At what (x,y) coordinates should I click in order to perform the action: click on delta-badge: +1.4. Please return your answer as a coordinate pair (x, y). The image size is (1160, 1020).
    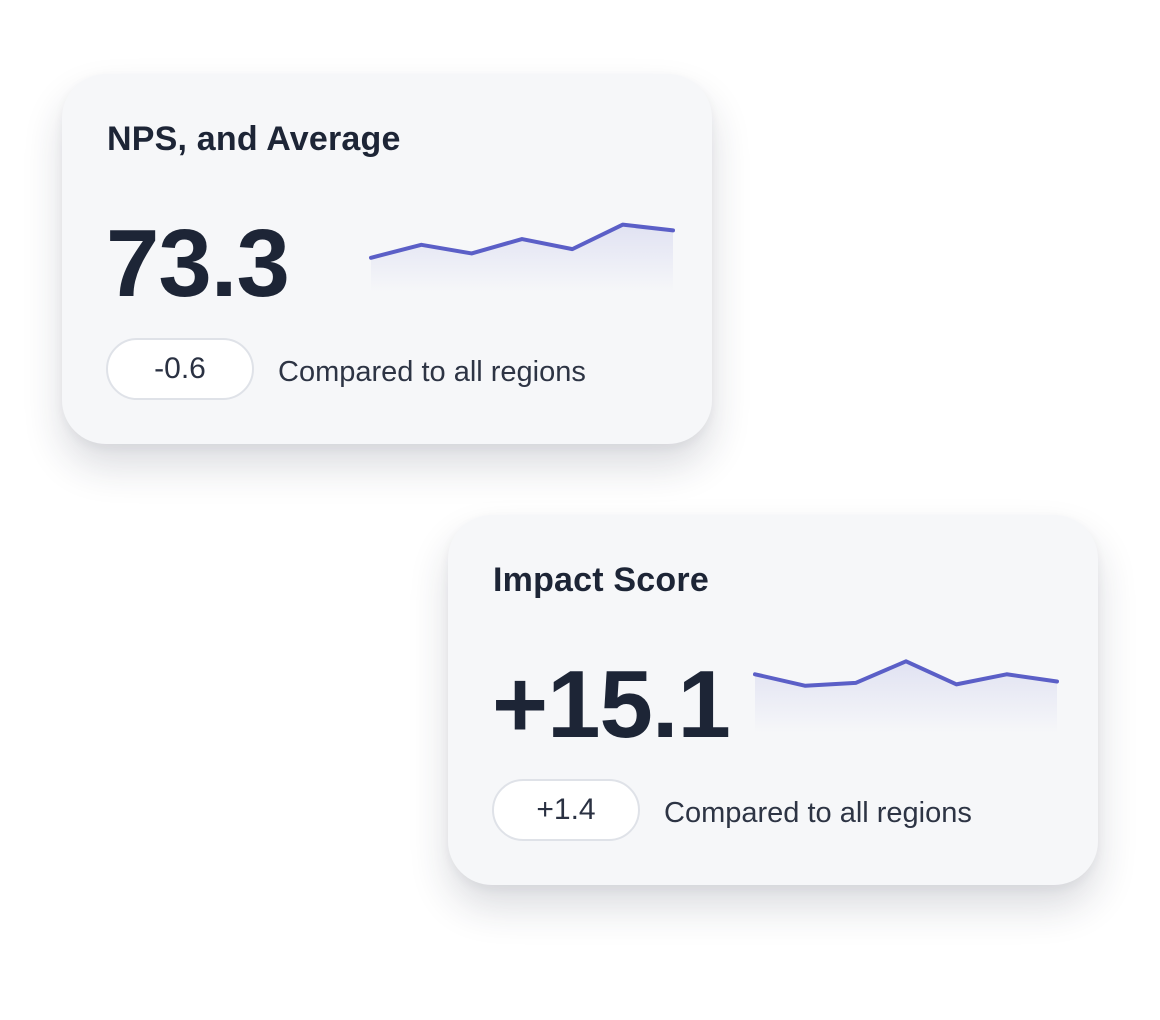
    Looking at the image, I should click on (566, 810).